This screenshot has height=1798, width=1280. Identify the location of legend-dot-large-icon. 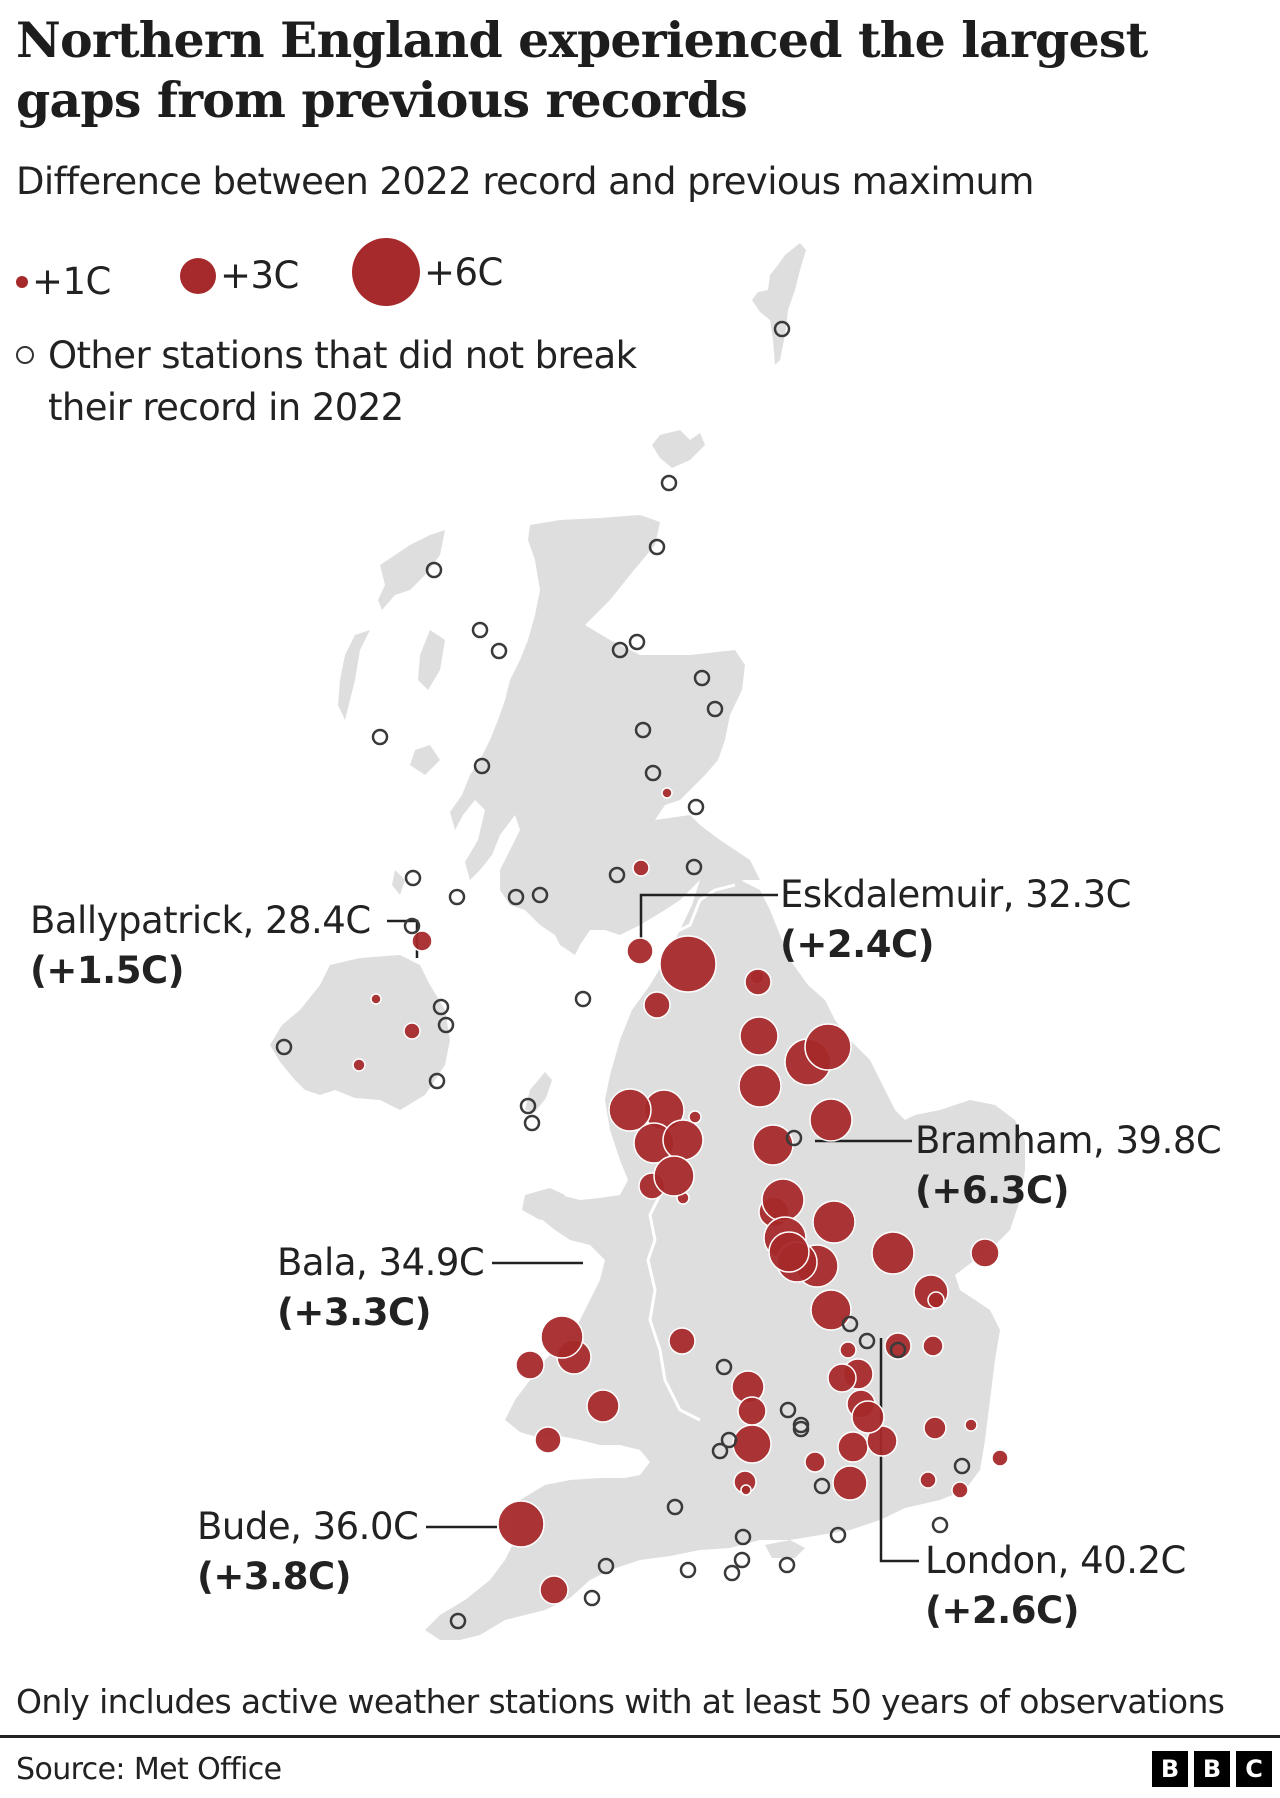
(386, 272).